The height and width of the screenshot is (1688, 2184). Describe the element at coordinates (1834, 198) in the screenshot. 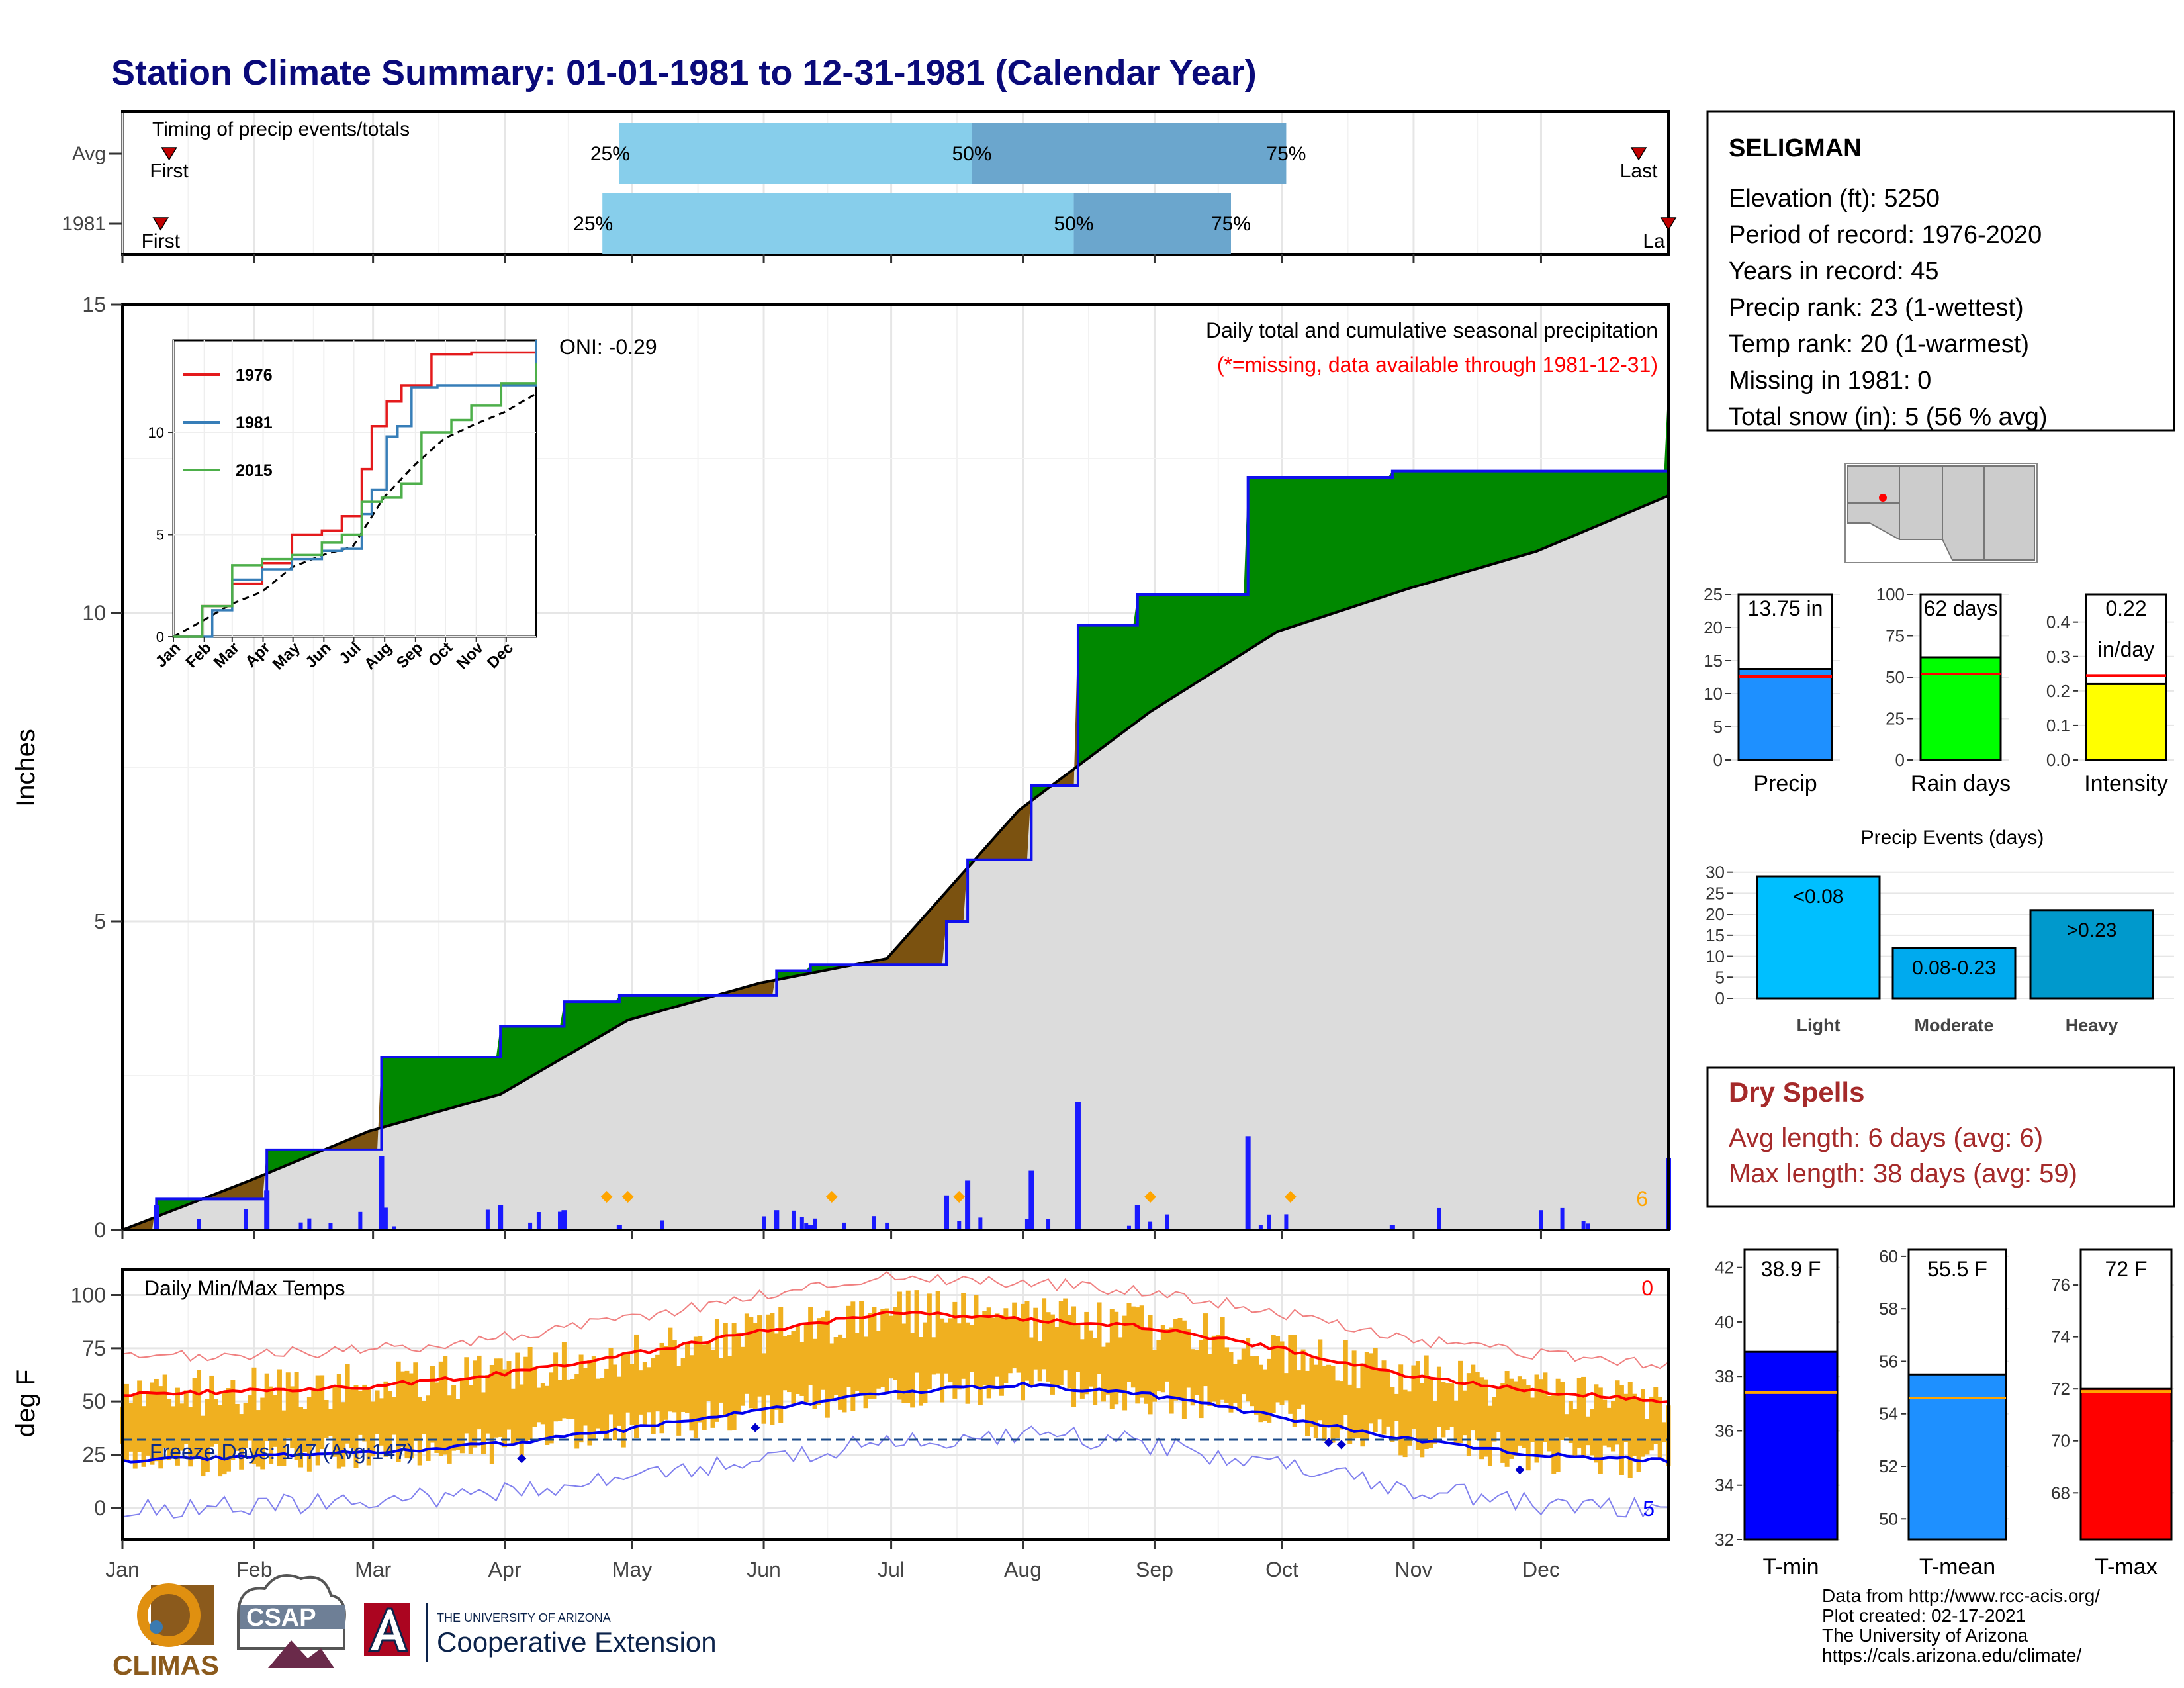

I see `station-line-elevation: Elevation (ft): 5250` at that location.